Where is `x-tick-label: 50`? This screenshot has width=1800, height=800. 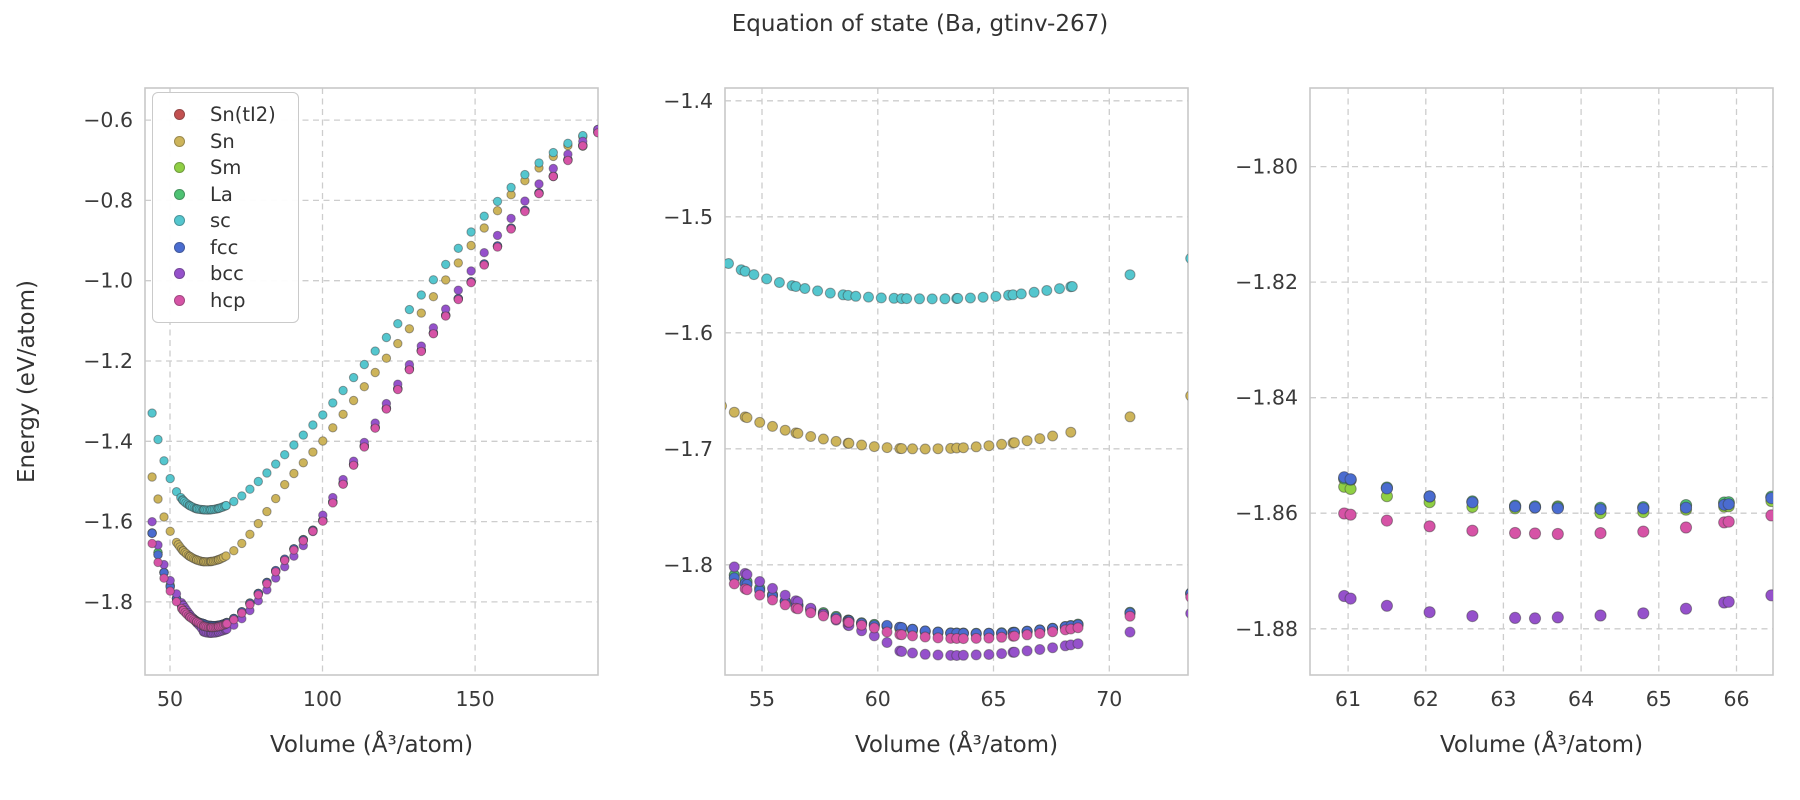
x-tick-label: 50 is located at coordinates (170, 699).